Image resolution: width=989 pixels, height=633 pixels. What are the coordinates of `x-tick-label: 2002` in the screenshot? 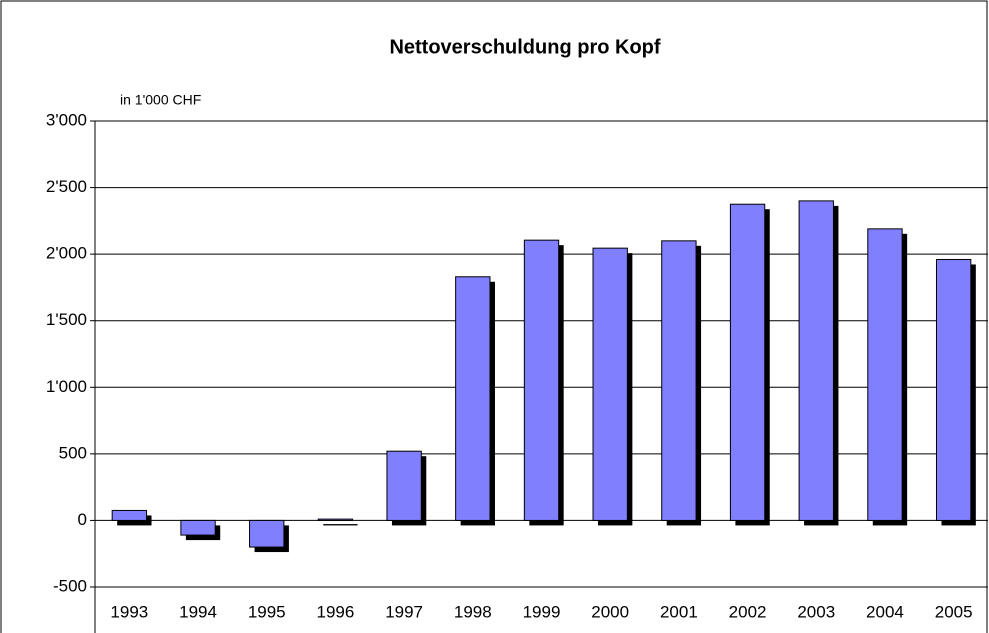 It's located at (748, 611).